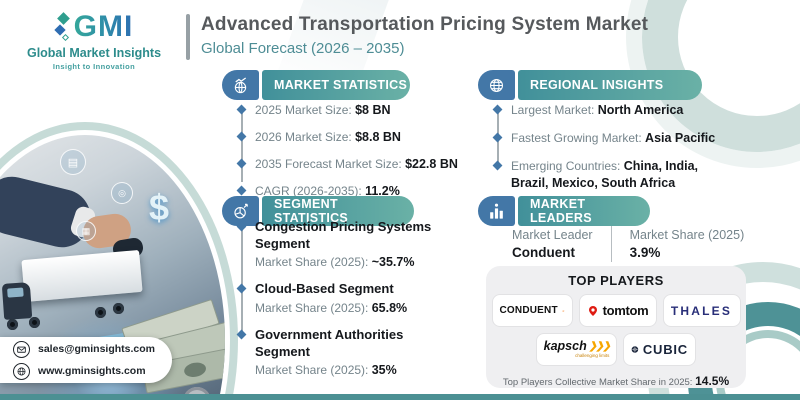  I want to click on title-accent-bar, so click(188, 37).